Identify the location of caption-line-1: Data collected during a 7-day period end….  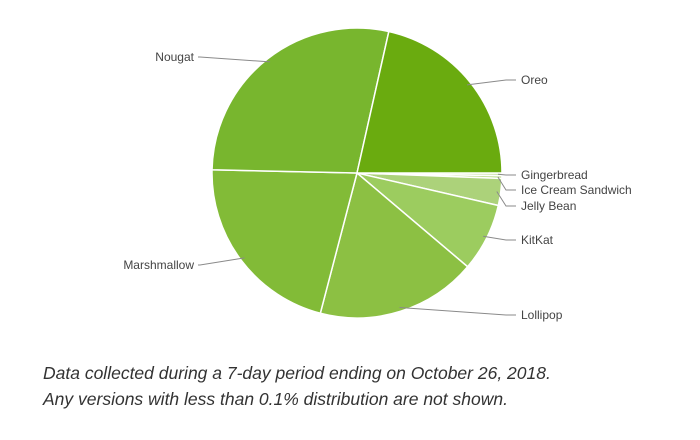
(297, 373).